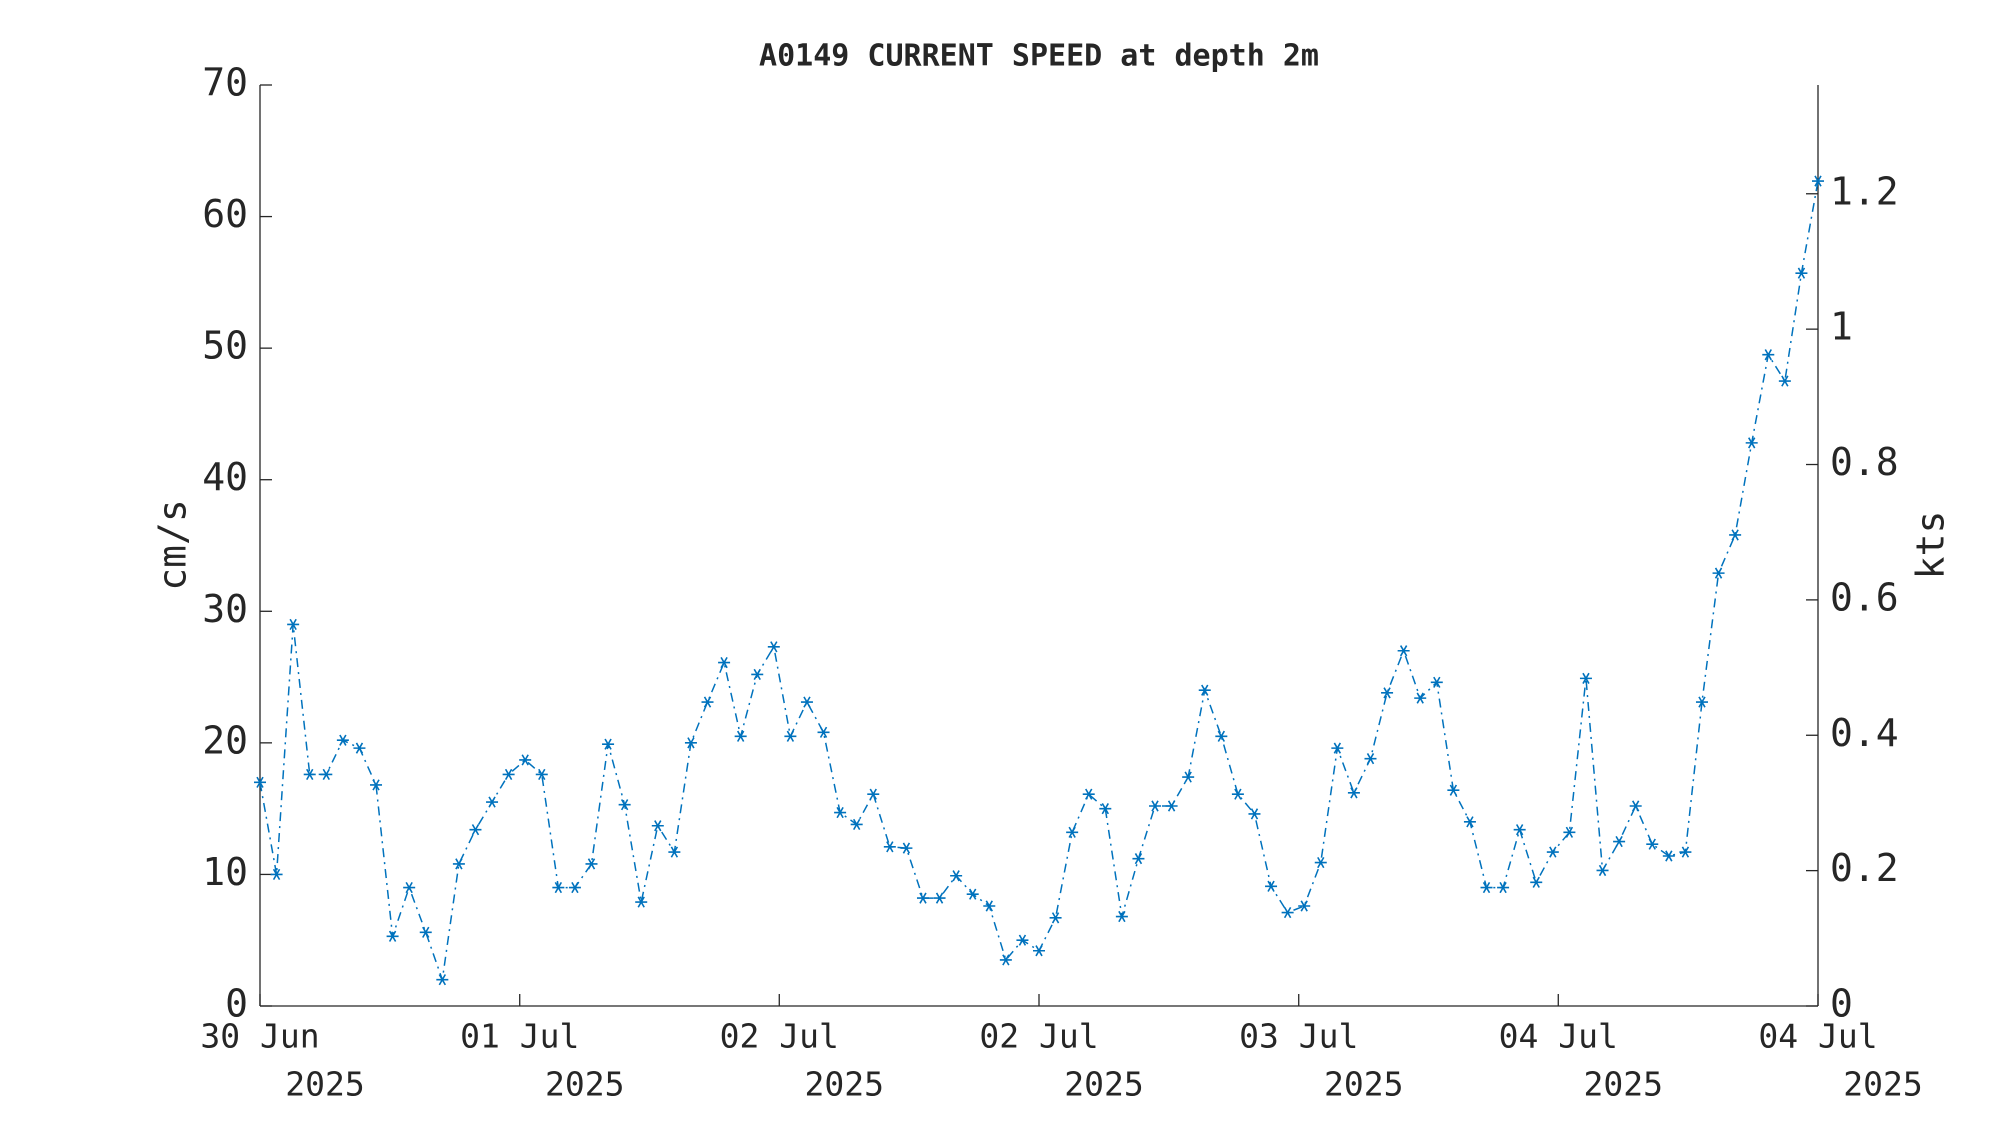 The height and width of the screenshot is (1125, 2000). What do you see at coordinates (225, 346) in the screenshot?
I see `y-tick-label: 50` at bounding box center [225, 346].